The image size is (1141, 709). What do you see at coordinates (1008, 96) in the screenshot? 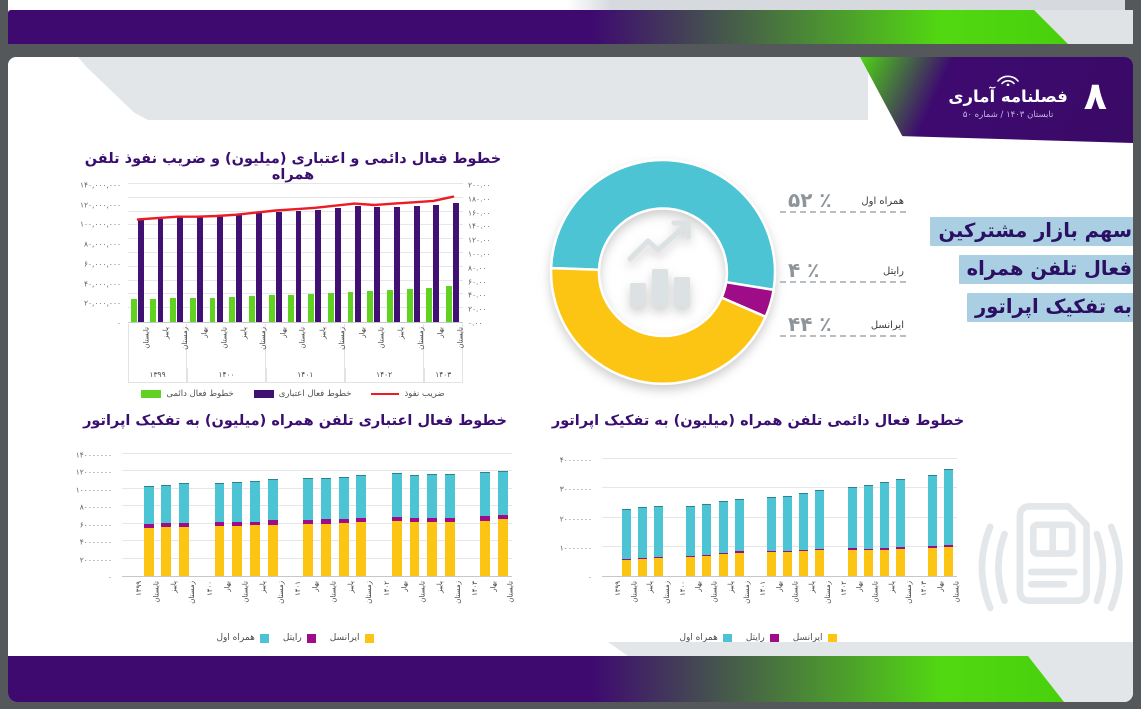
I see `brand-block: فصلنامه آماری تابستان ۱۴۰۳ / شماره ۵۰` at bounding box center [1008, 96].